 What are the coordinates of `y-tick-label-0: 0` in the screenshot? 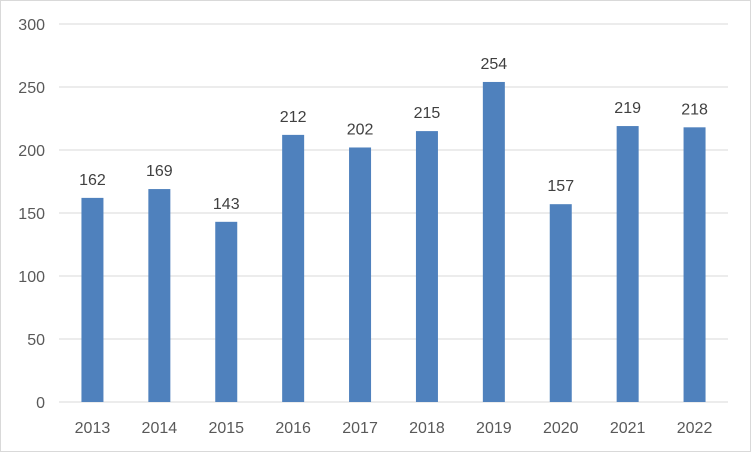 It's located at (40, 403).